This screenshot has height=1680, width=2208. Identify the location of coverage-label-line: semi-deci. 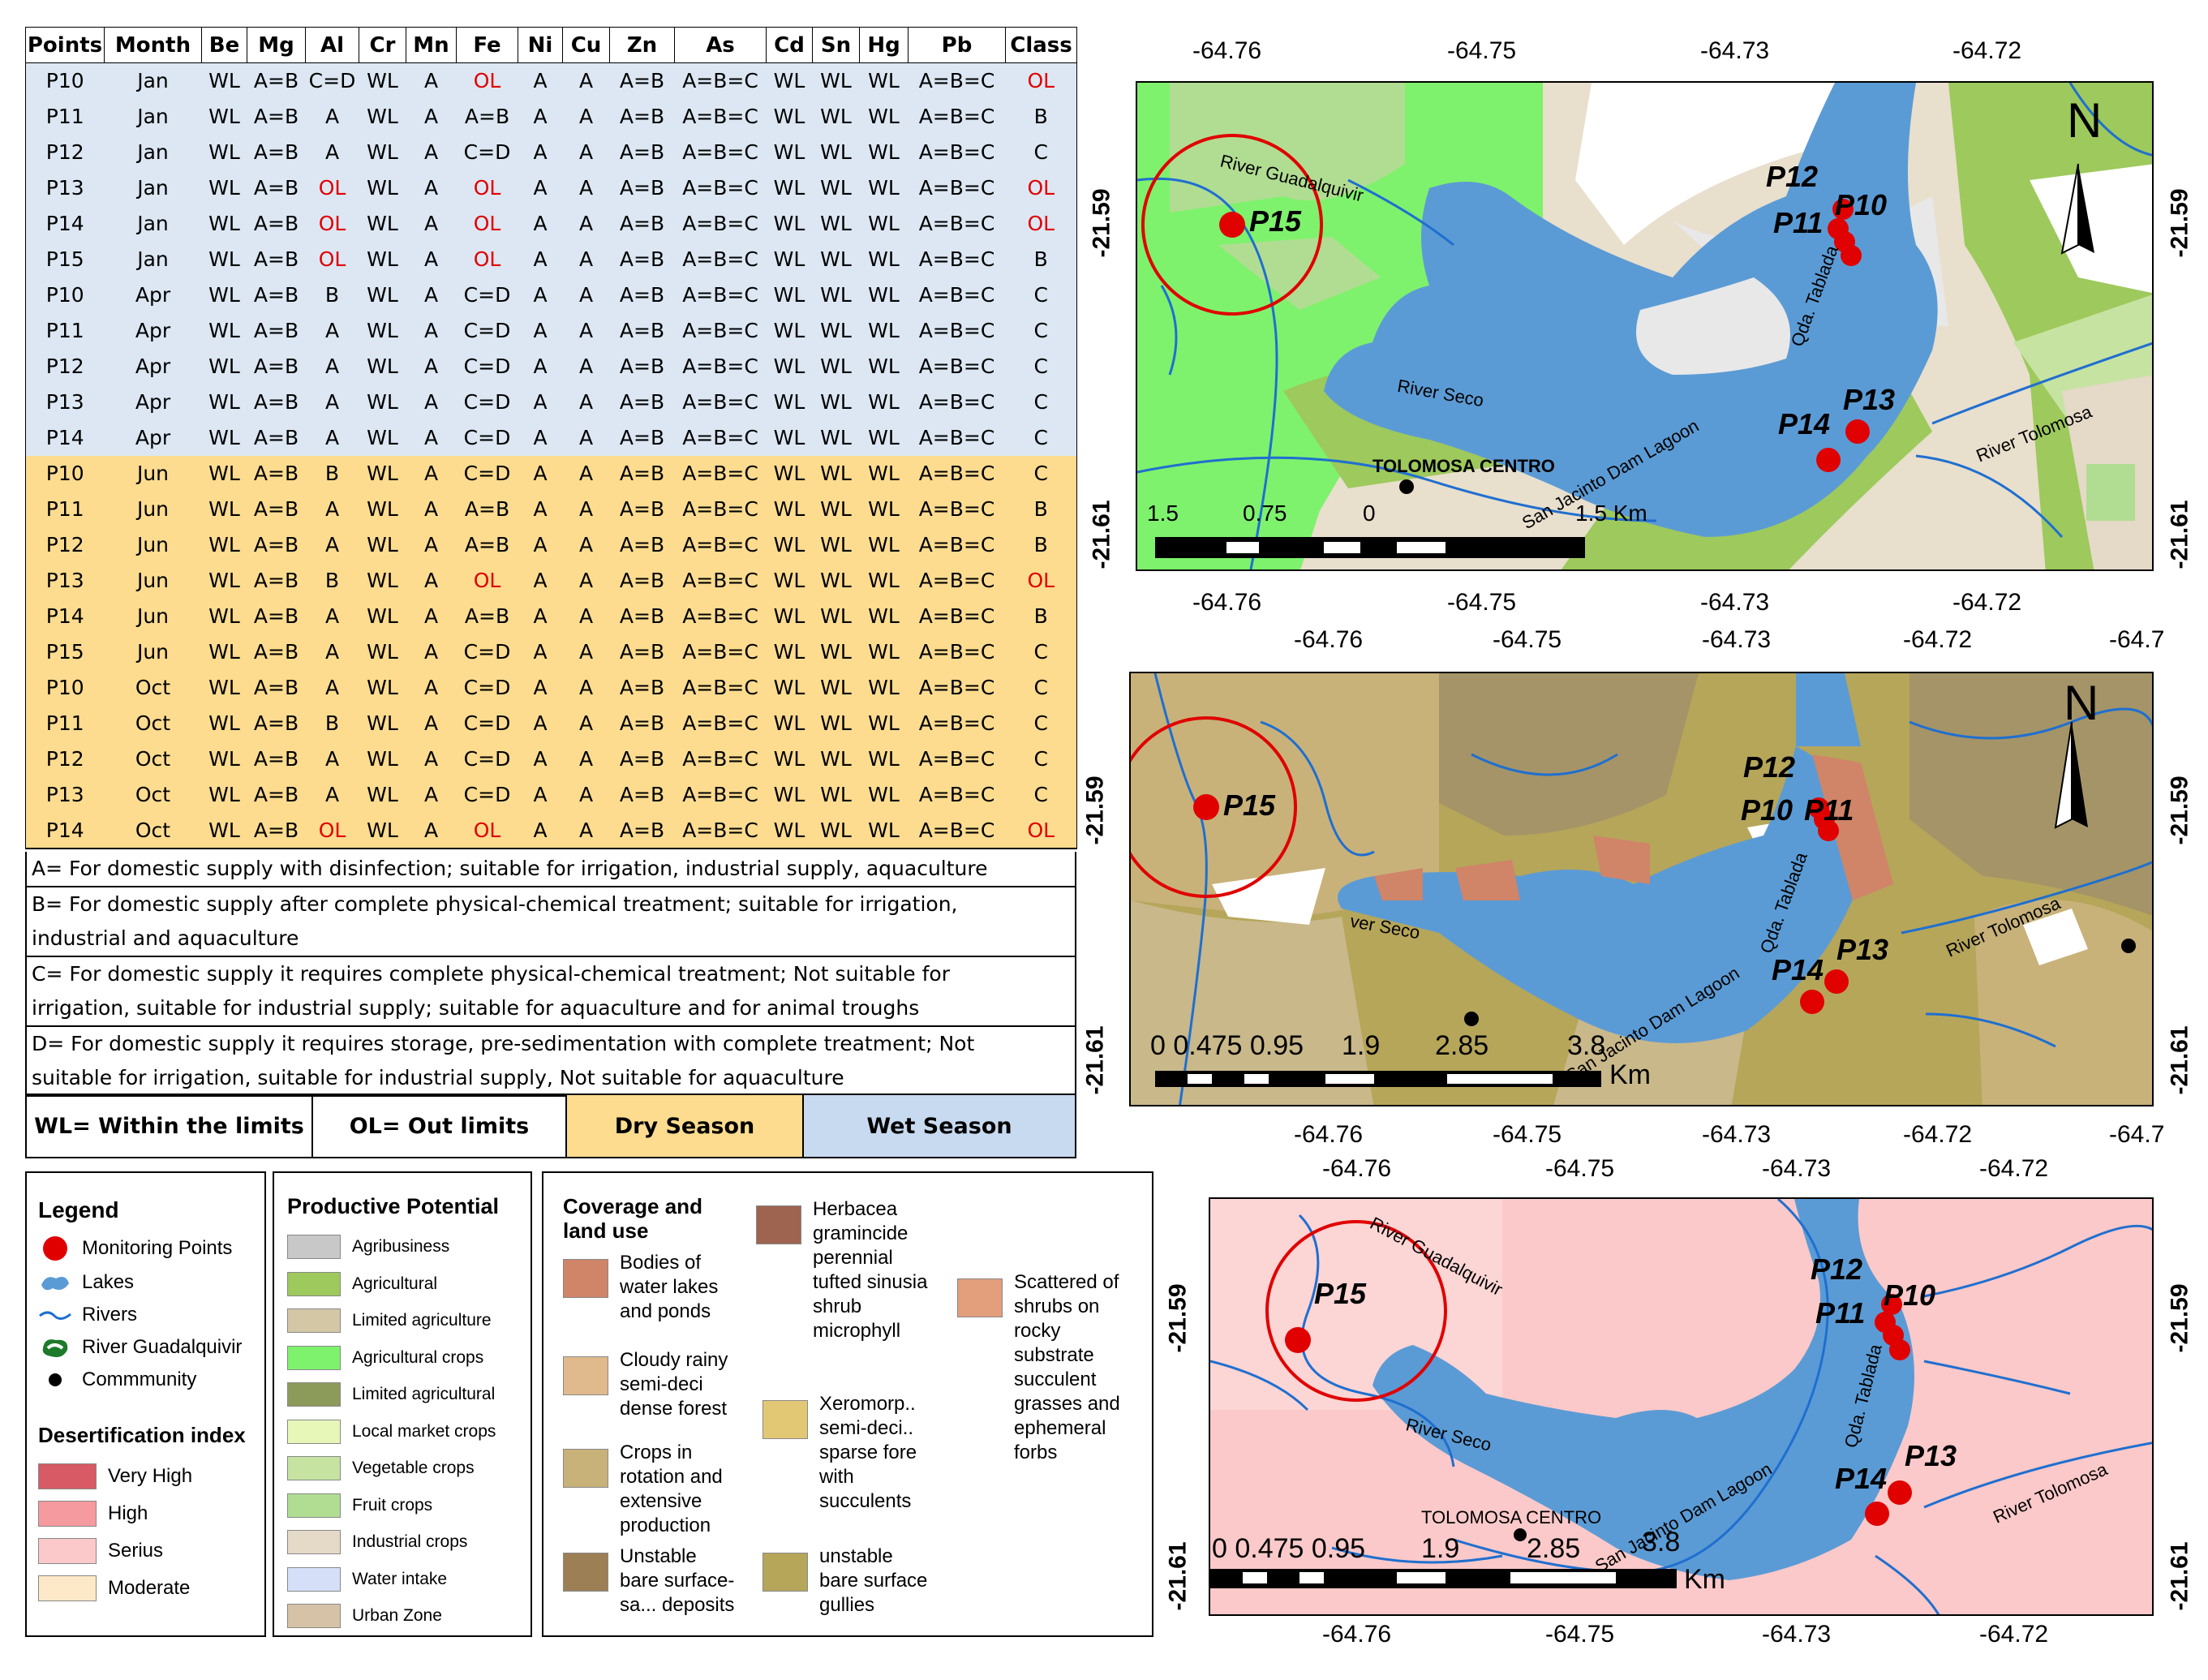
(662, 1384).